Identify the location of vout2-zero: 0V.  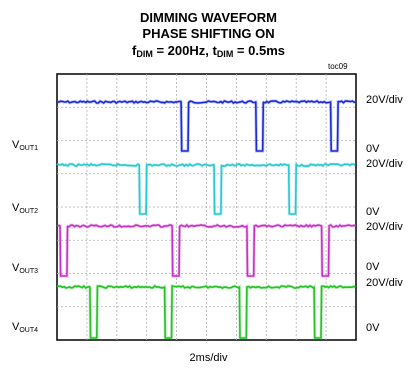
(373, 212).